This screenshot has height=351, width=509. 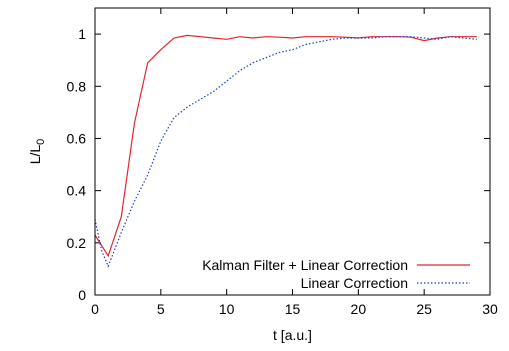 What do you see at coordinates (424, 309) in the screenshot?
I see `x-tick-label: 25` at bounding box center [424, 309].